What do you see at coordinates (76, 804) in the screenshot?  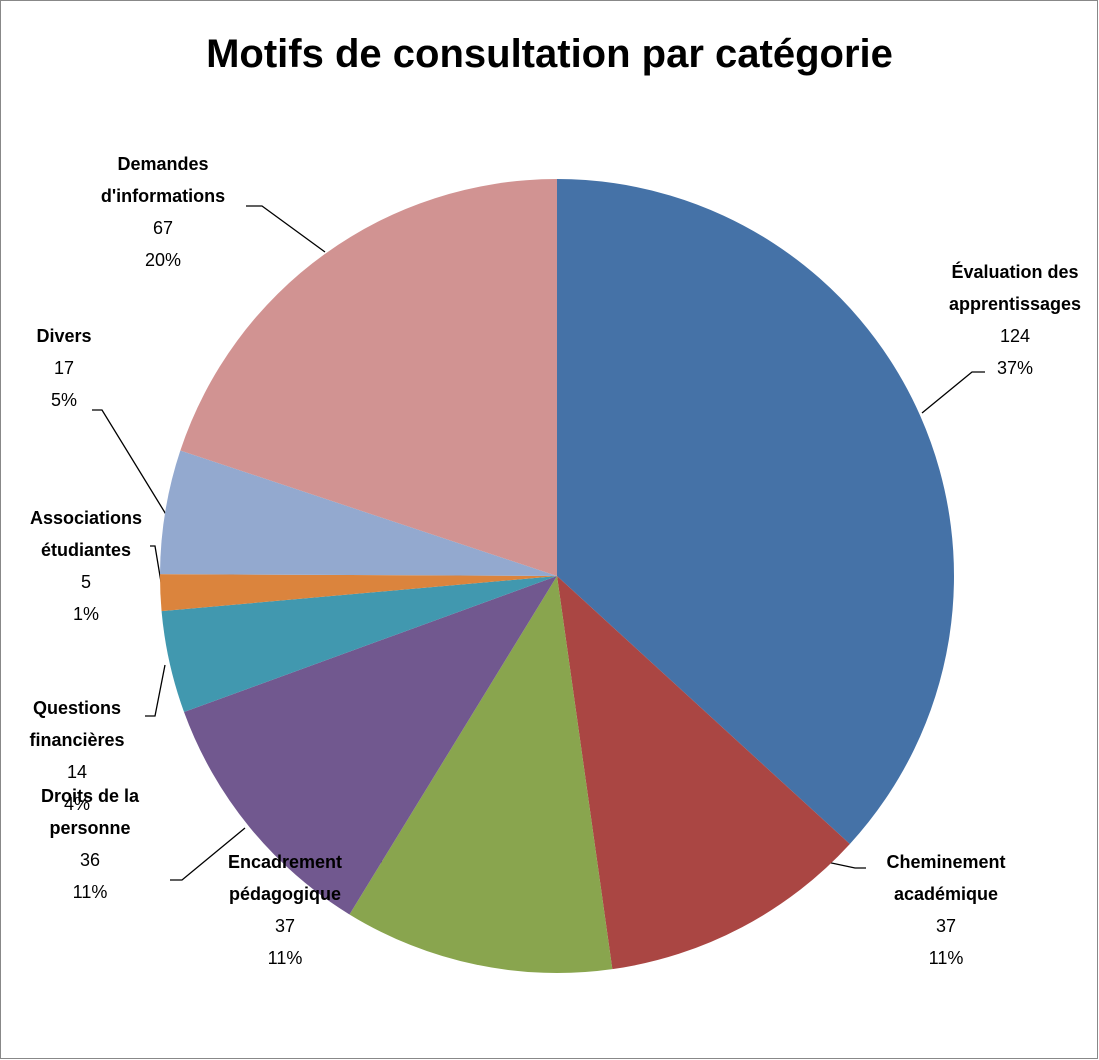 I see `percent-label: 4%` at bounding box center [76, 804].